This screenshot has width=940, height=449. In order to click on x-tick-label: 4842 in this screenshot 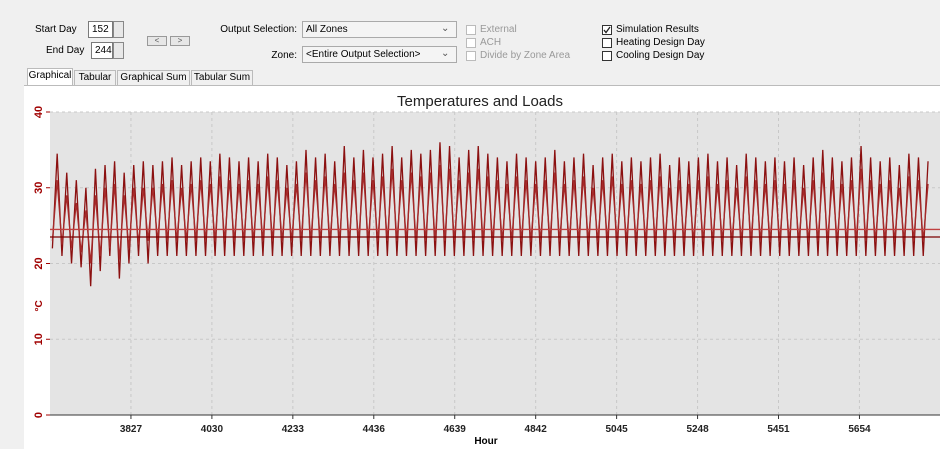, I will do `click(536, 429)`.